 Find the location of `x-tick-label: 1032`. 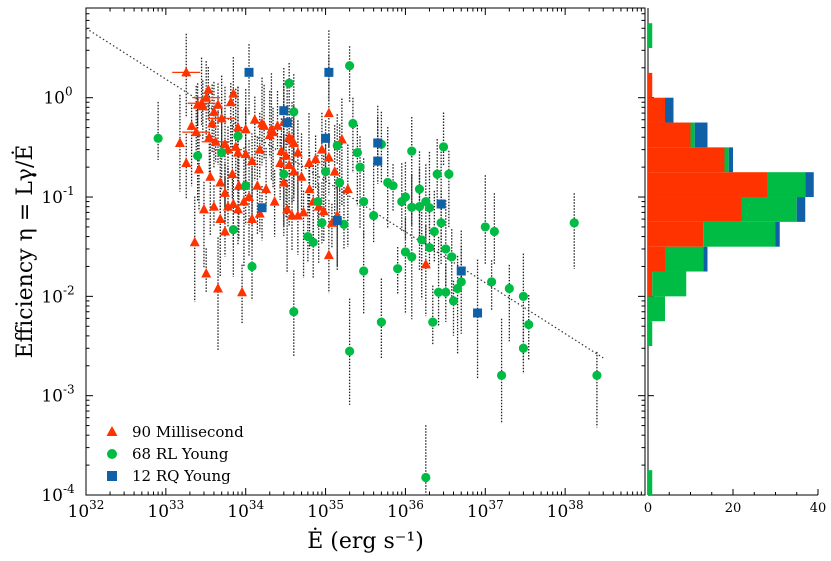

x-tick-label: 1032 is located at coordinates (86, 510).